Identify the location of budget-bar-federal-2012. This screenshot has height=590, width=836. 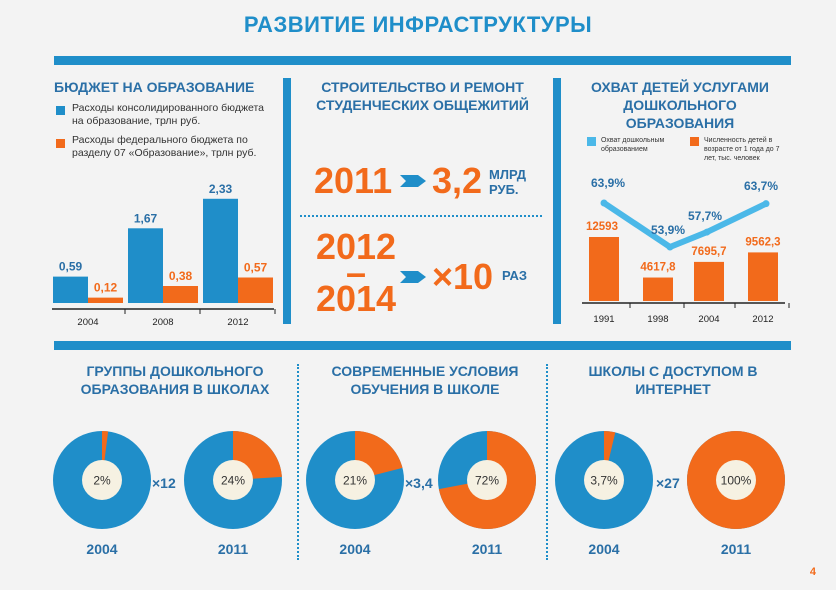
(255, 290).